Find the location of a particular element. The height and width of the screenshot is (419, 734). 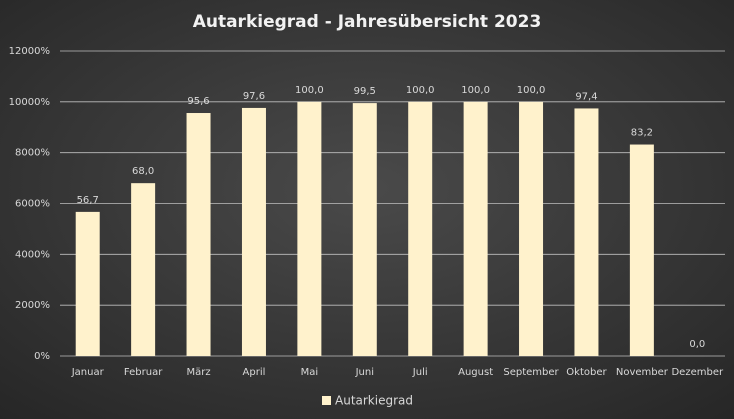

legend-swatch is located at coordinates (326, 400).